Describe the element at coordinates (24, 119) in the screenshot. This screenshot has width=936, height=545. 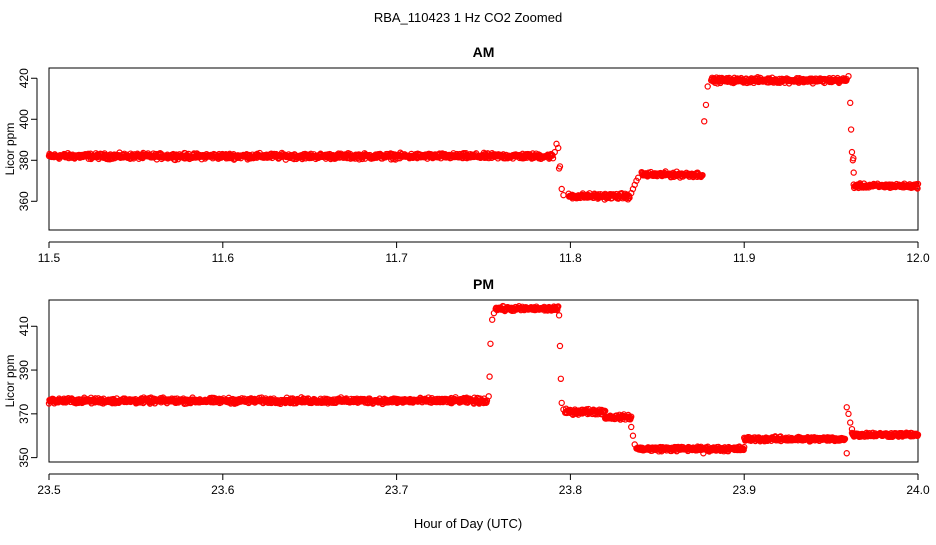
I see `y-tick-label: 400` at that location.